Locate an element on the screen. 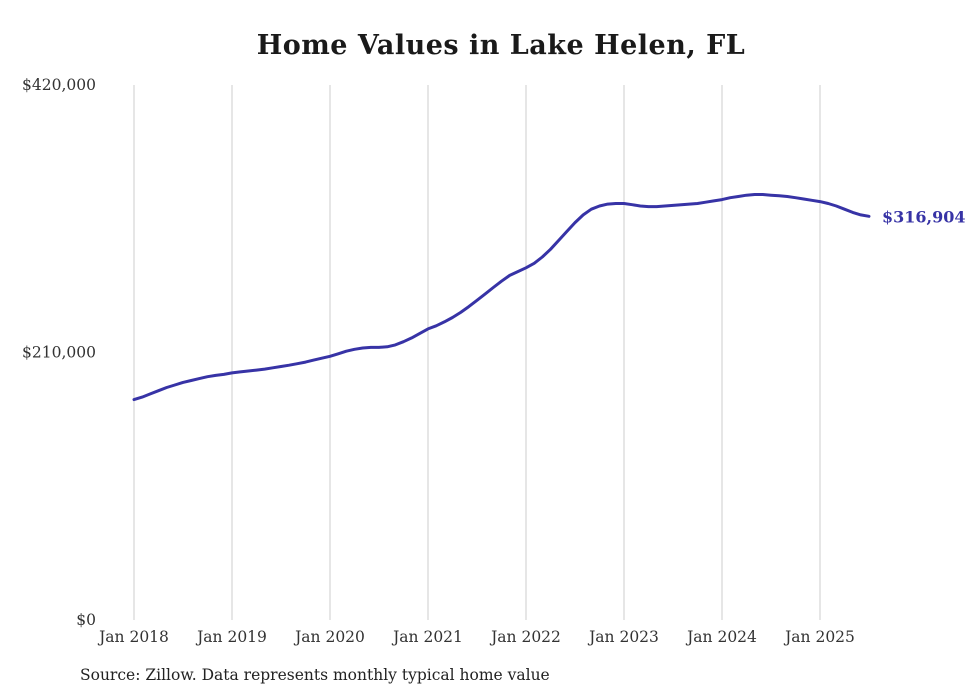 This screenshot has width=980, height=699. y-tick-label: $0 is located at coordinates (86, 620).